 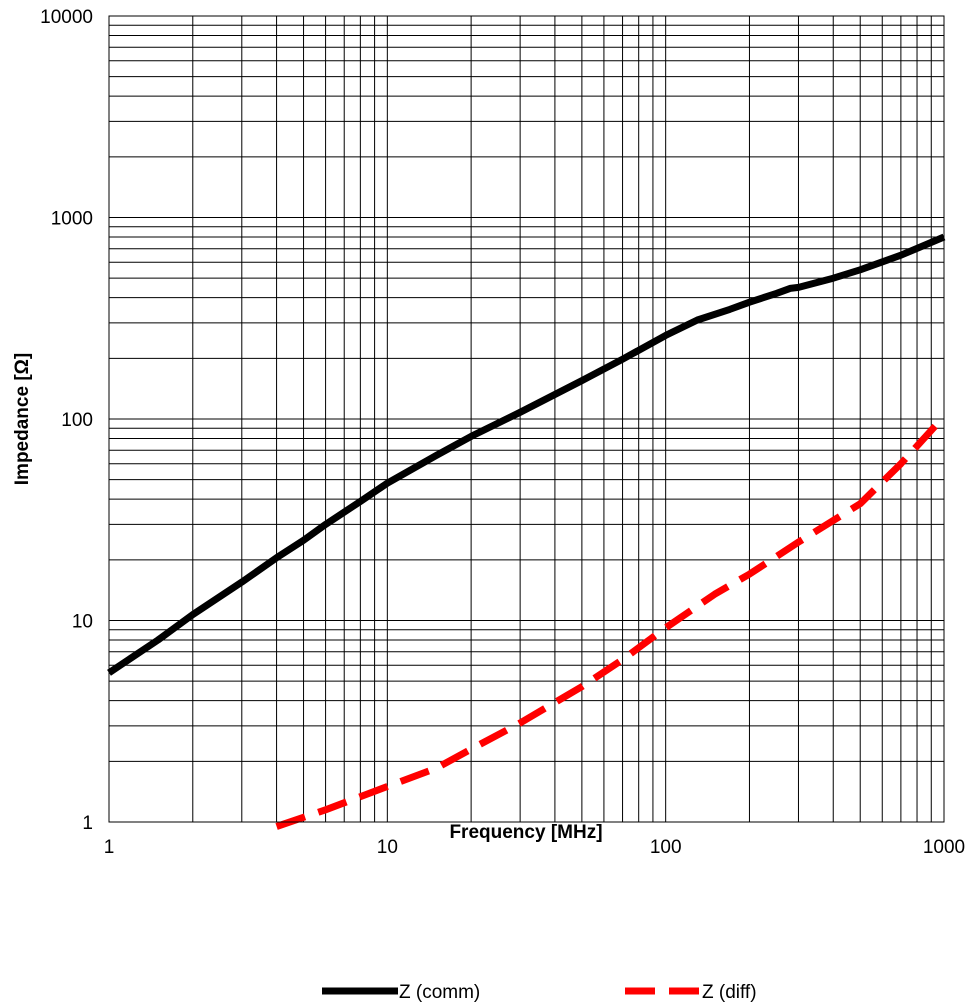 What do you see at coordinates (82, 622) in the screenshot?
I see `y-tick-label: 10` at bounding box center [82, 622].